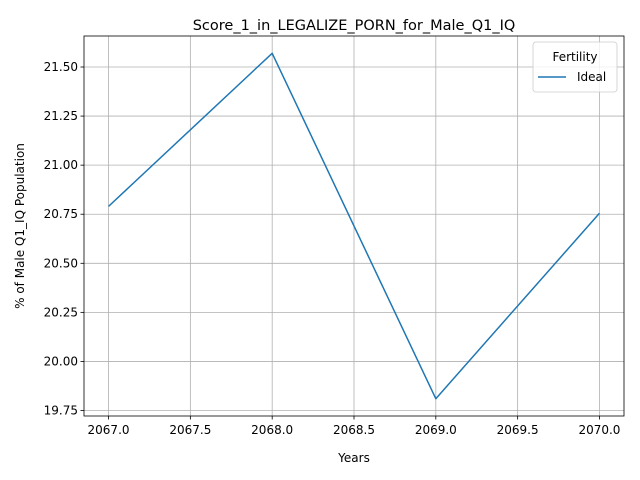  Describe the element at coordinates (61, 214) in the screenshot. I see `y-tick-label: 20.75` at that location.